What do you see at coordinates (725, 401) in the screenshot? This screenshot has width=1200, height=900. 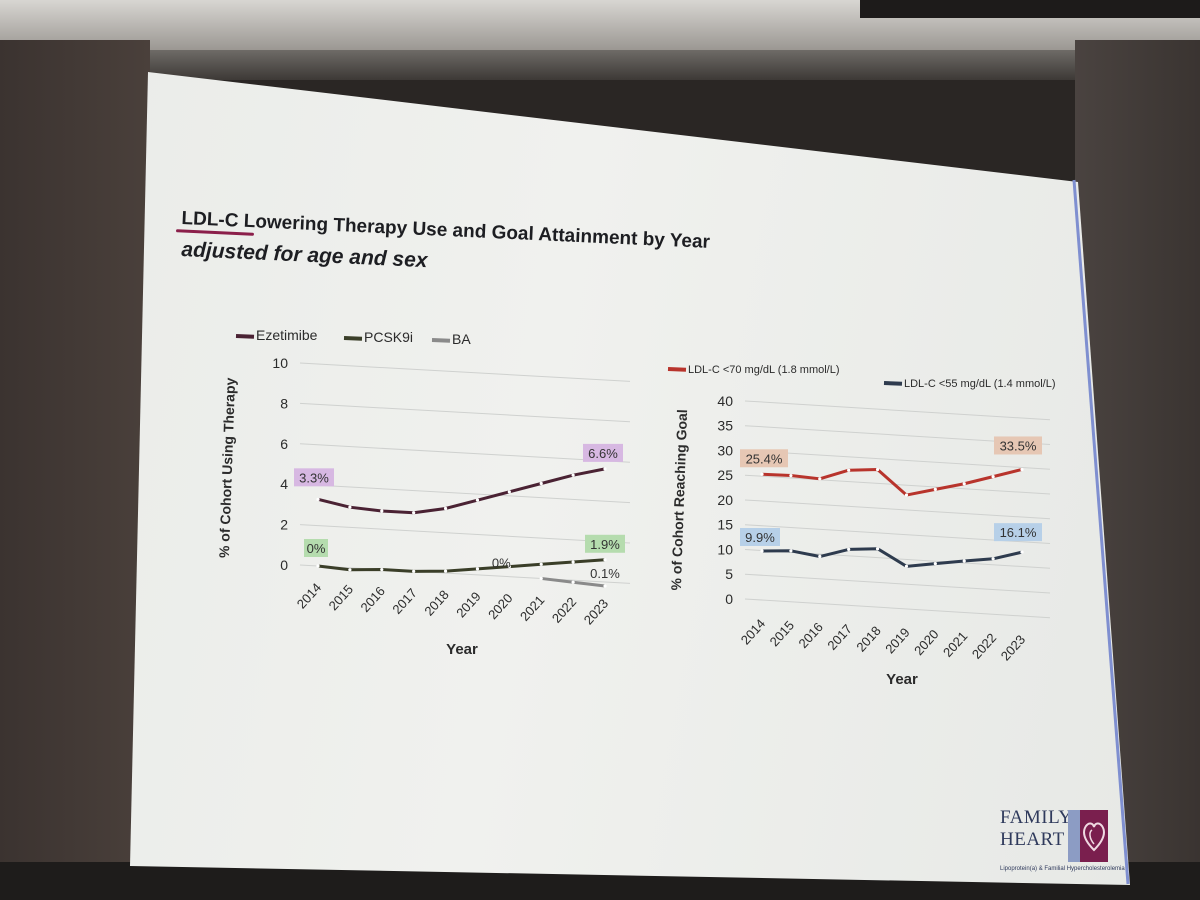 I see `y-tick-label: 40` at bounding box center [725, 401].